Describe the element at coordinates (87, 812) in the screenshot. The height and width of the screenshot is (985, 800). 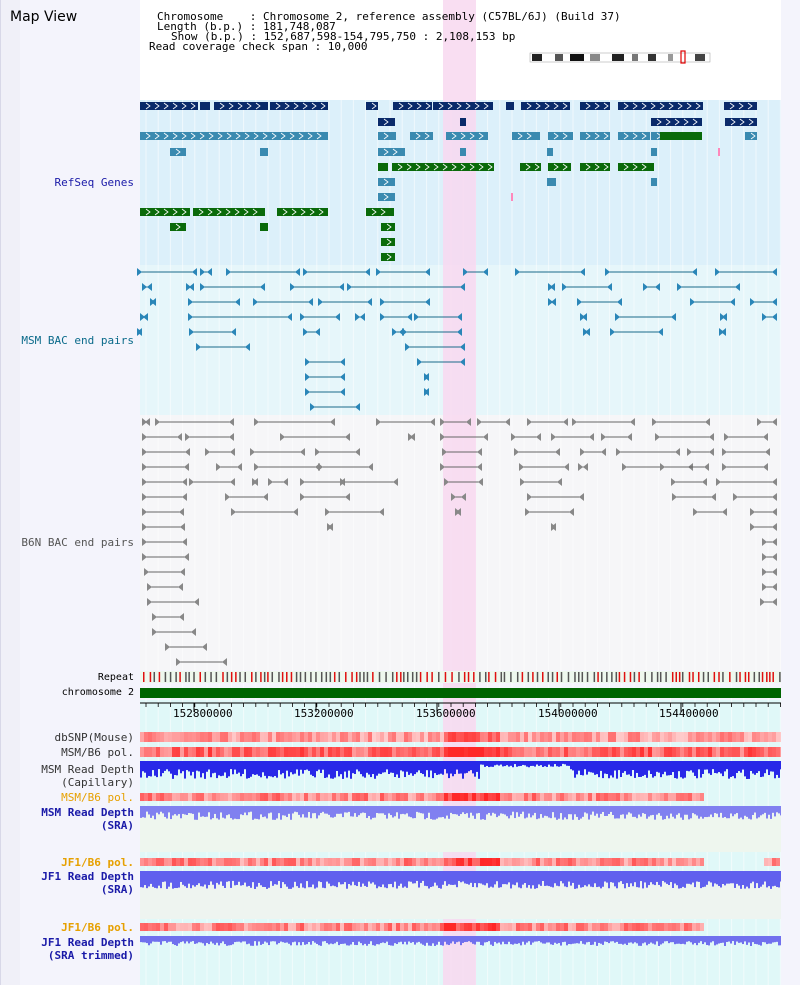
I see `track-label-msm-depth-sra: MSM Read Depth` at that location.